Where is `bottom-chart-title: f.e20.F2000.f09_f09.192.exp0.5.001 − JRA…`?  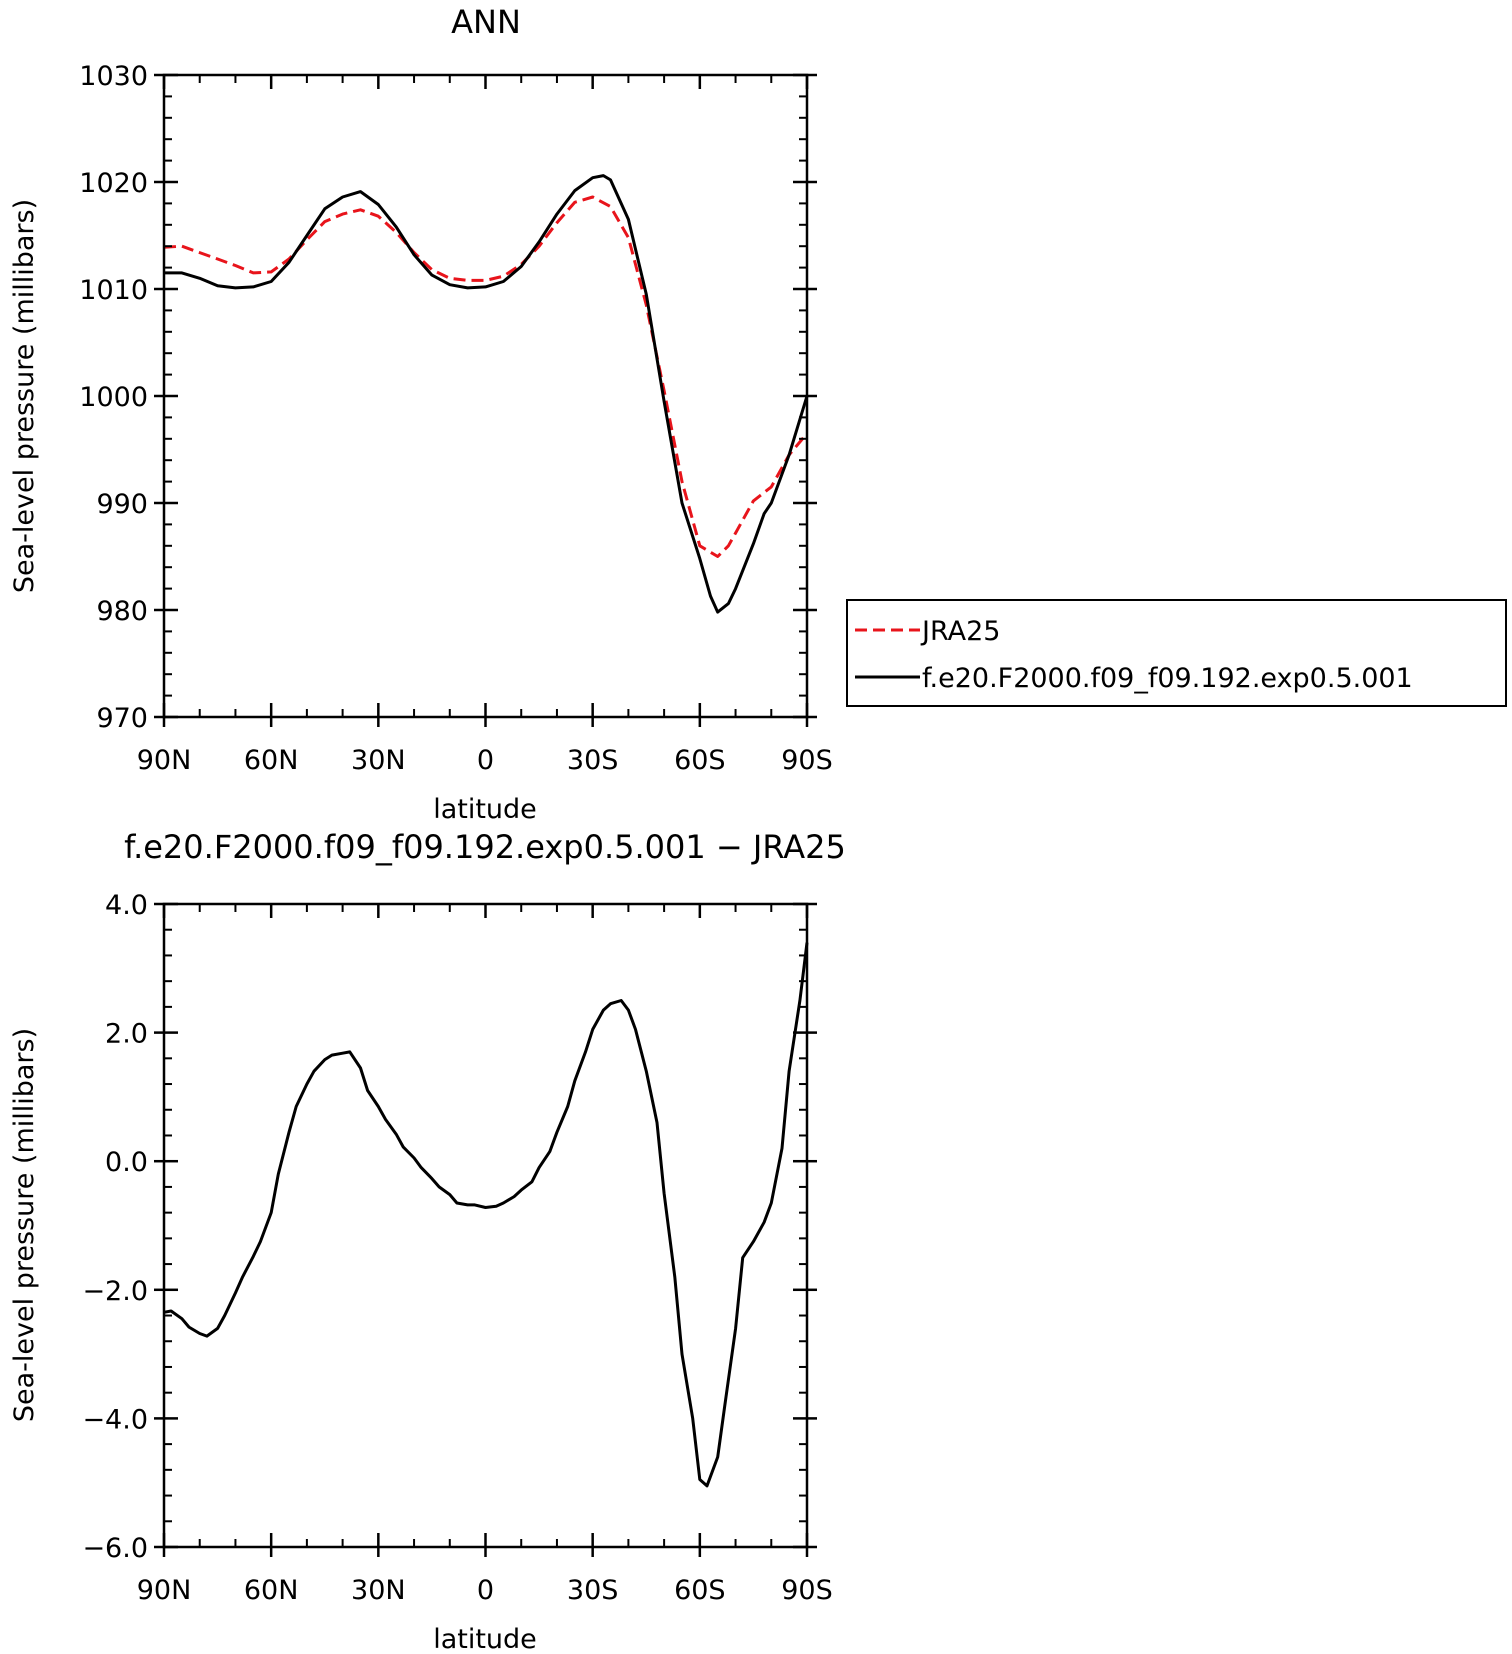 bottom-chart-title: f.e20.F2000.f09_f09.192.exp0.5.001 − JRA… is located at coordinates (485, 847).